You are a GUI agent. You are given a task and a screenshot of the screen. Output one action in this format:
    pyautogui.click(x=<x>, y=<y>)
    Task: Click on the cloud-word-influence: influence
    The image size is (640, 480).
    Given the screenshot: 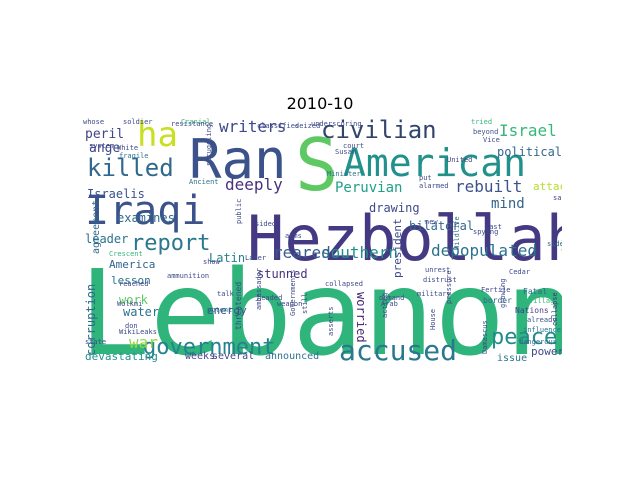 What is the action you would take?
    pyautogui.click(x=542, y=330)
    